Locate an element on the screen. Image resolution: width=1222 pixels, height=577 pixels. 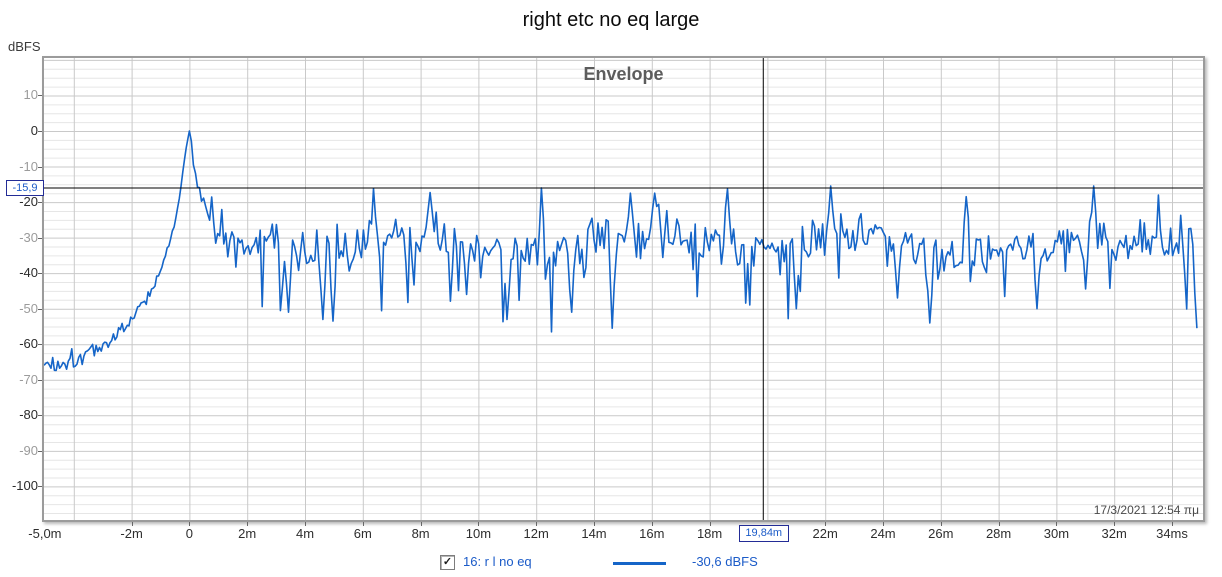
x-tick-label: 16m is located at coordinates (652, 533).